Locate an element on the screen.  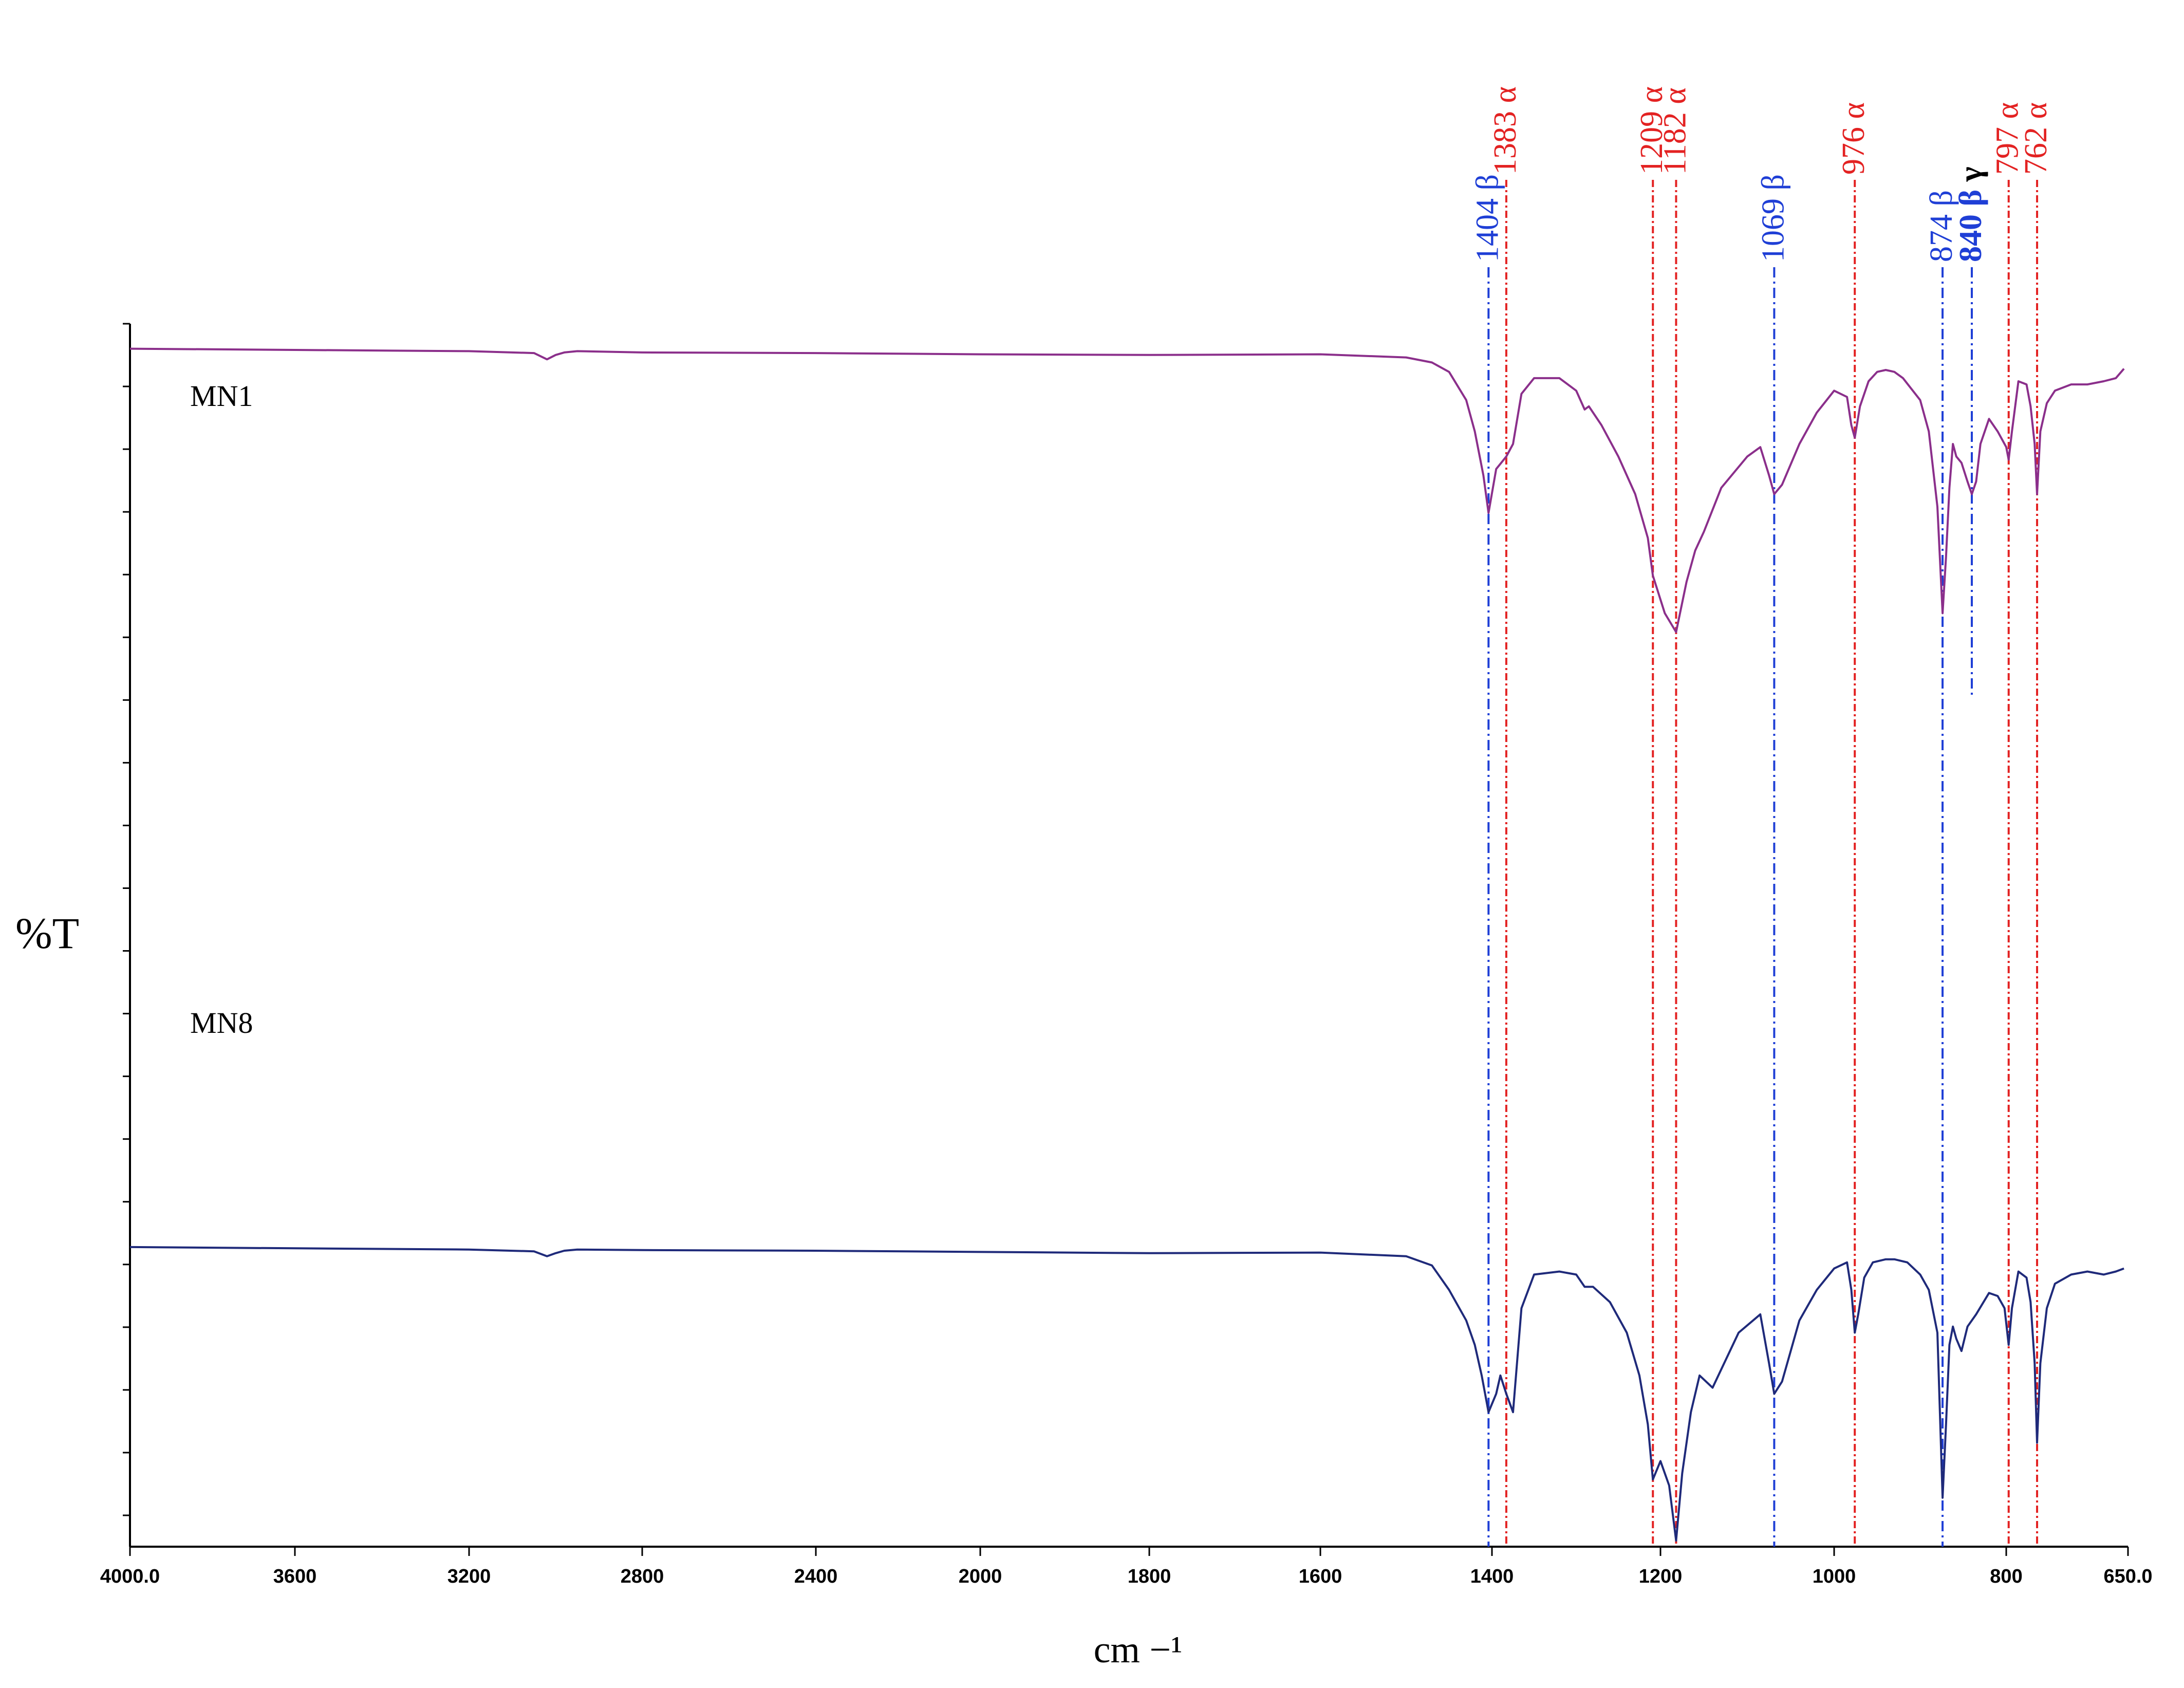
x-tick-label: 4000.0 is located at coordinates (130, 1576).